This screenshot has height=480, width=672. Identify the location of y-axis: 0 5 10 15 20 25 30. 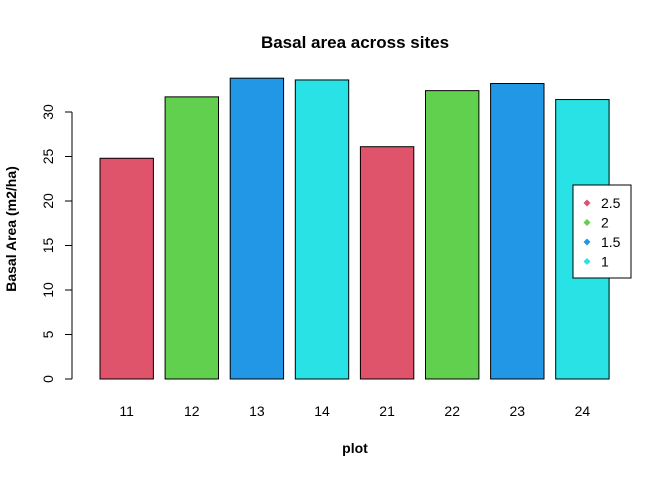
(56, 243).